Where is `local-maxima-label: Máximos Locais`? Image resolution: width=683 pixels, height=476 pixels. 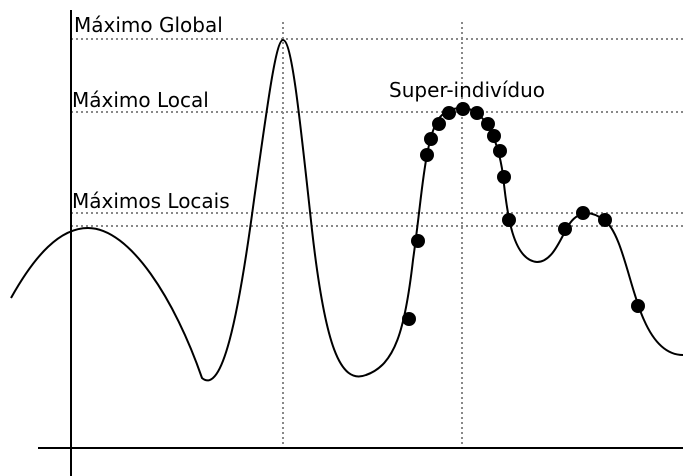
local-maxima-label: Máximos Locais is located at coordinates (151, 201).